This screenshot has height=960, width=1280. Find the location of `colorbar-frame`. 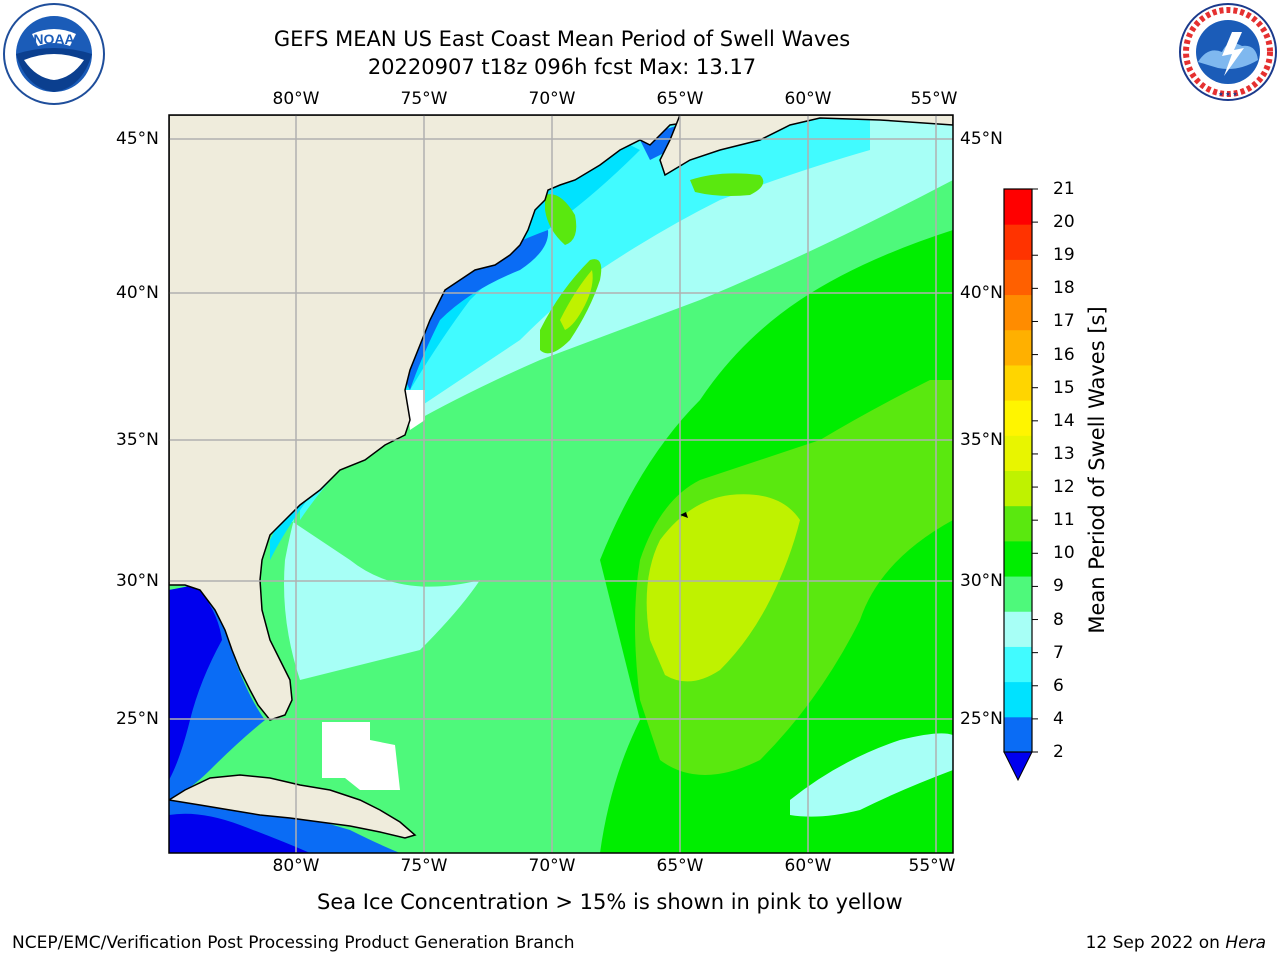

colorbar-frame is located at coordinates (1018, 470).